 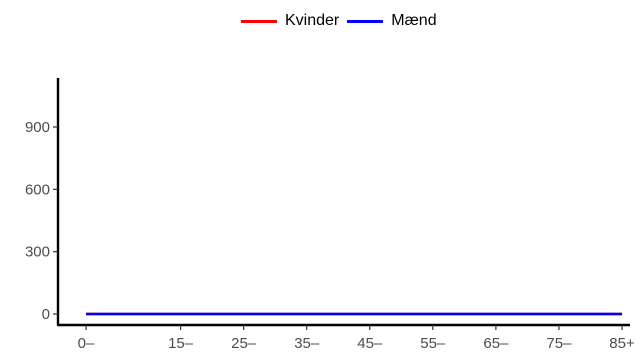 I want to click on legend-item-kvinder: Kvinder, so click(x=290, y=21).